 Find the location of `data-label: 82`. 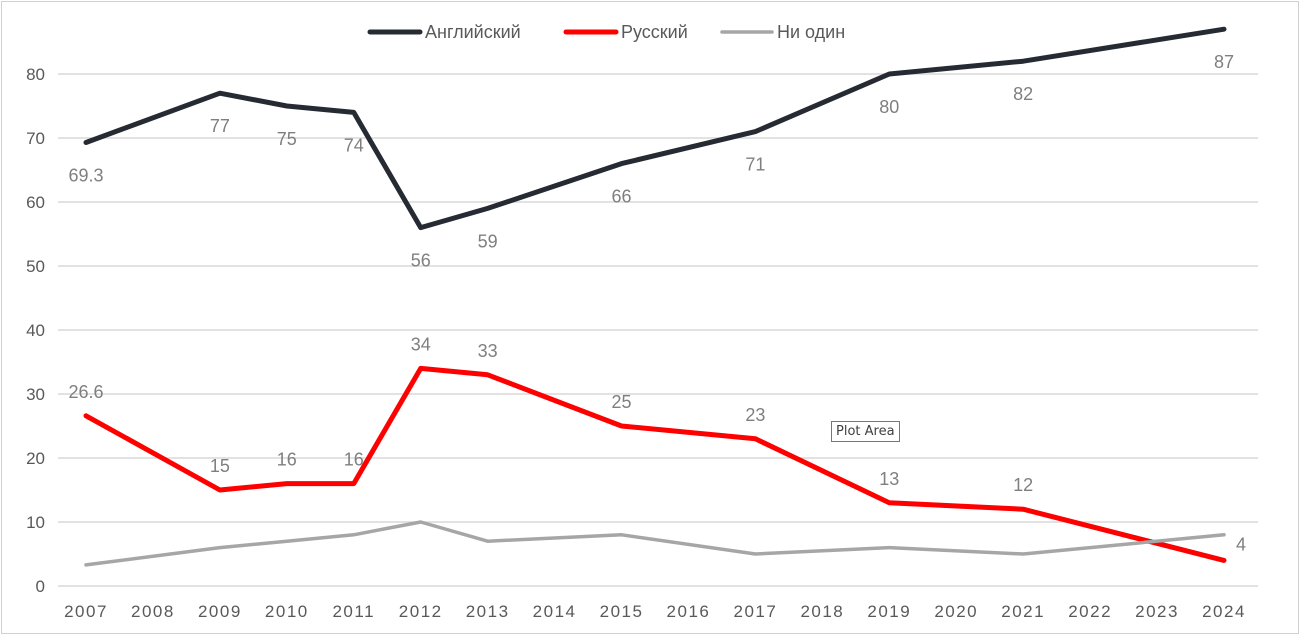

data-label: 82 is located at coordinates (1023, 94).